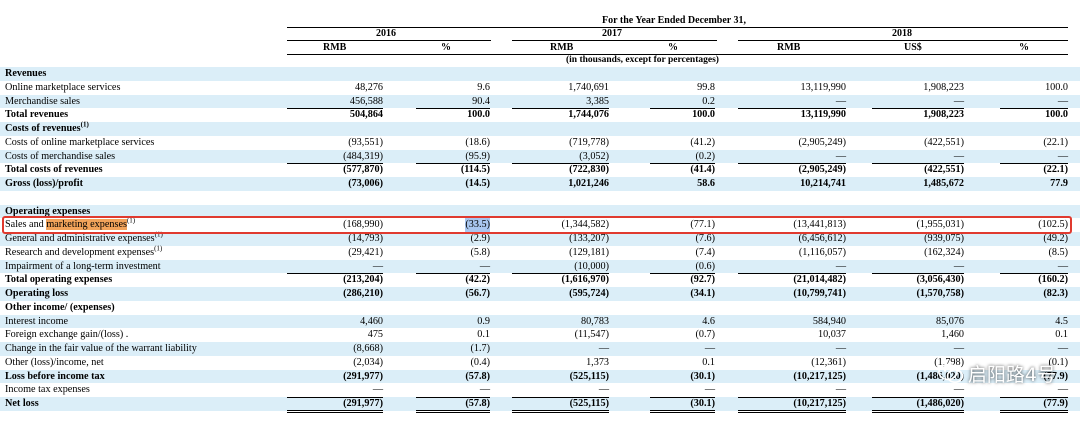  What do you see at coordinates (66, 335) in the screenshot?
I see `row-label: Foreign exchange gain/(loss) .` at bounding box center [66, 335].